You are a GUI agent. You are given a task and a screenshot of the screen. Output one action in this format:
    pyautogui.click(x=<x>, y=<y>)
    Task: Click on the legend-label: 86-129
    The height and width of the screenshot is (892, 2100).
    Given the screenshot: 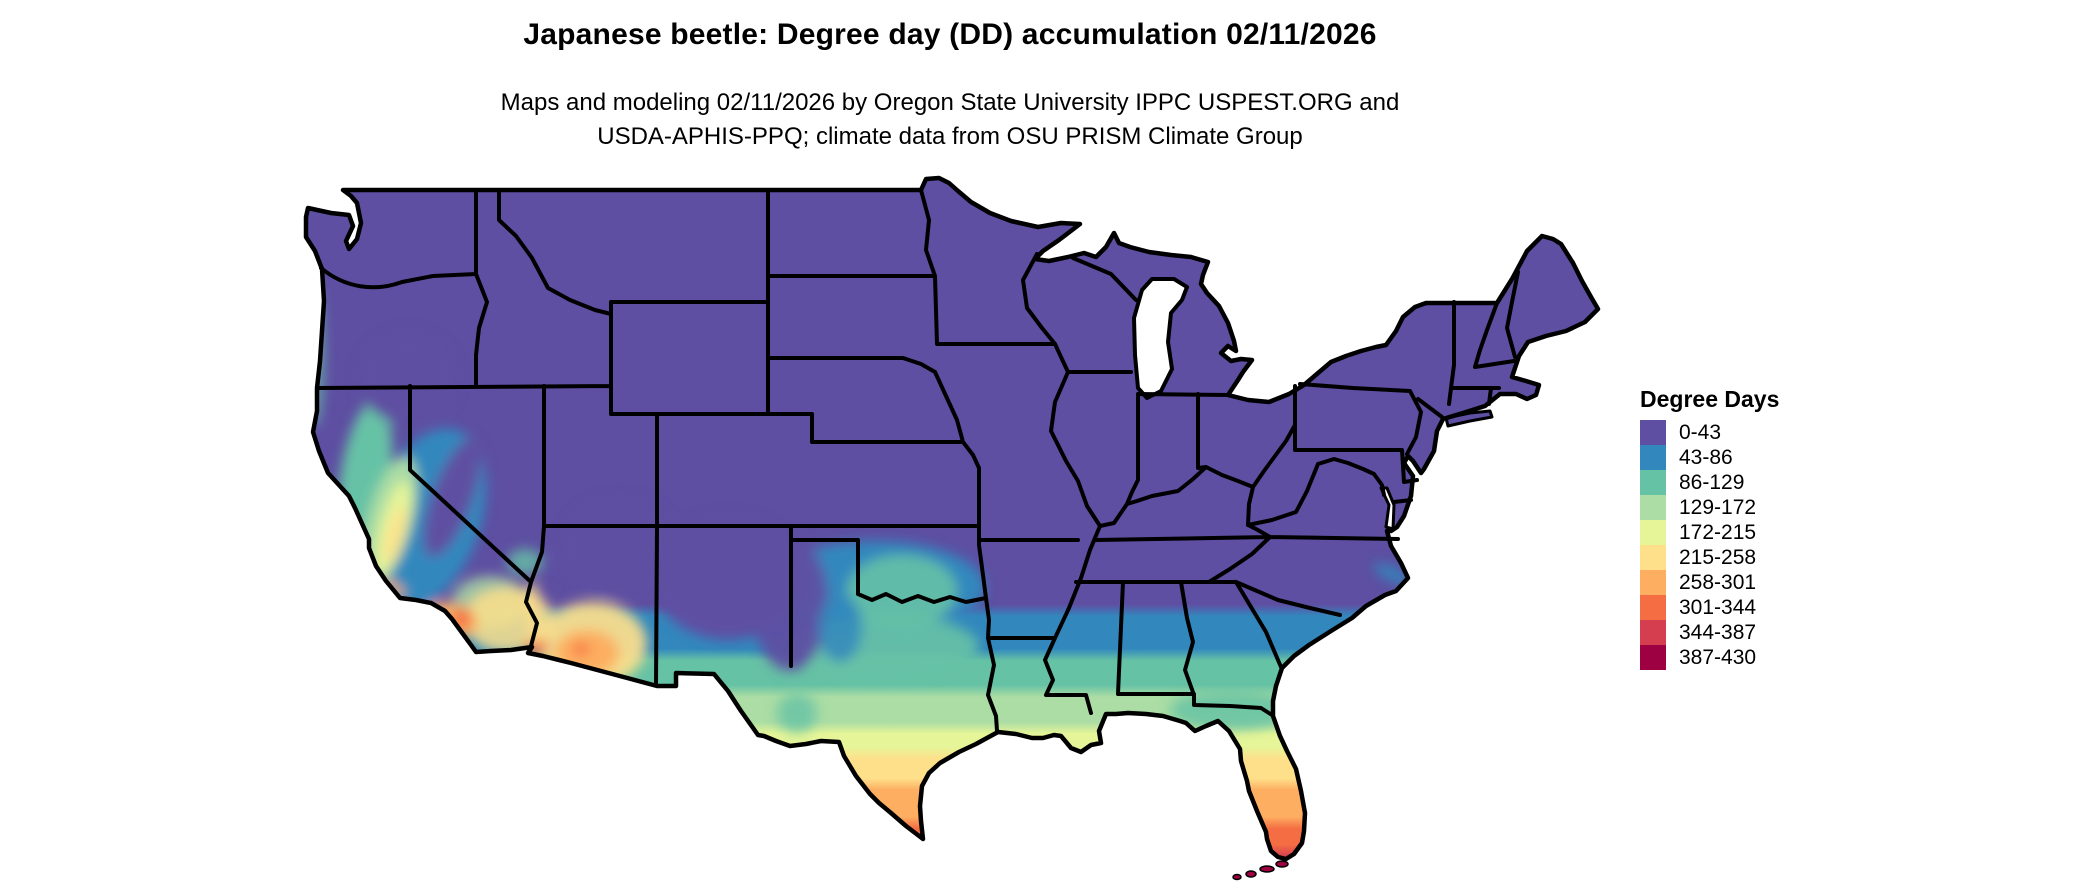 What is the action you would take?
    pyautogui.click(x=1712, y=482)
    